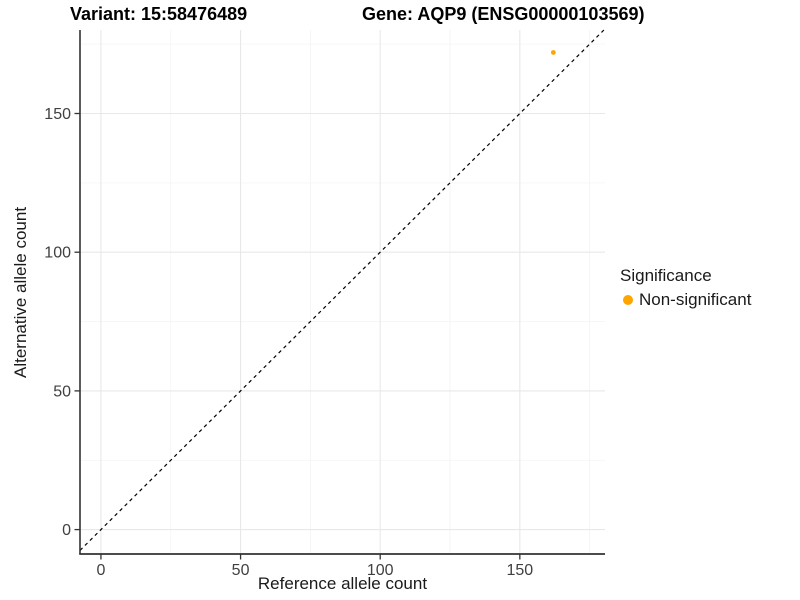 Image resolution: width=800 pixels, height=600 pixels. I want to click on legend-entry-label: Non-significant, so click(695, 299).